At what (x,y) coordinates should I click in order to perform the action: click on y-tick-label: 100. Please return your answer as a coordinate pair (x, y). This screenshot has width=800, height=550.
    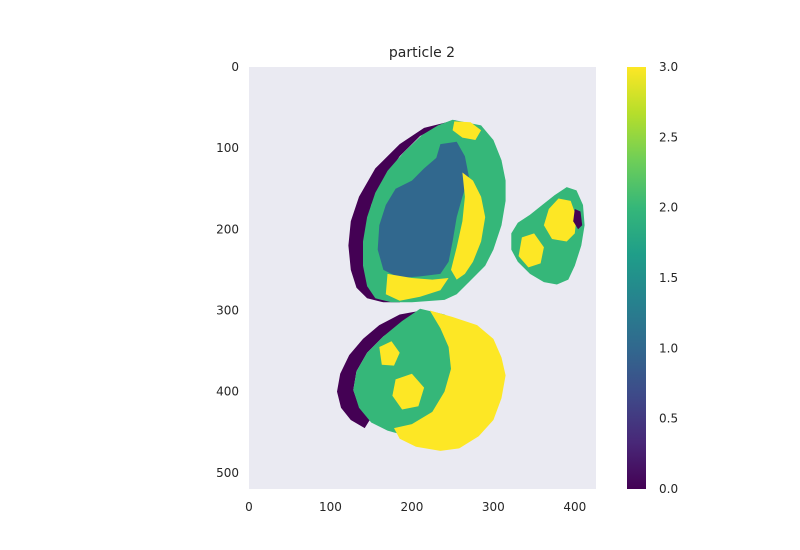
    Looking at the image, I should click on (227, 148).